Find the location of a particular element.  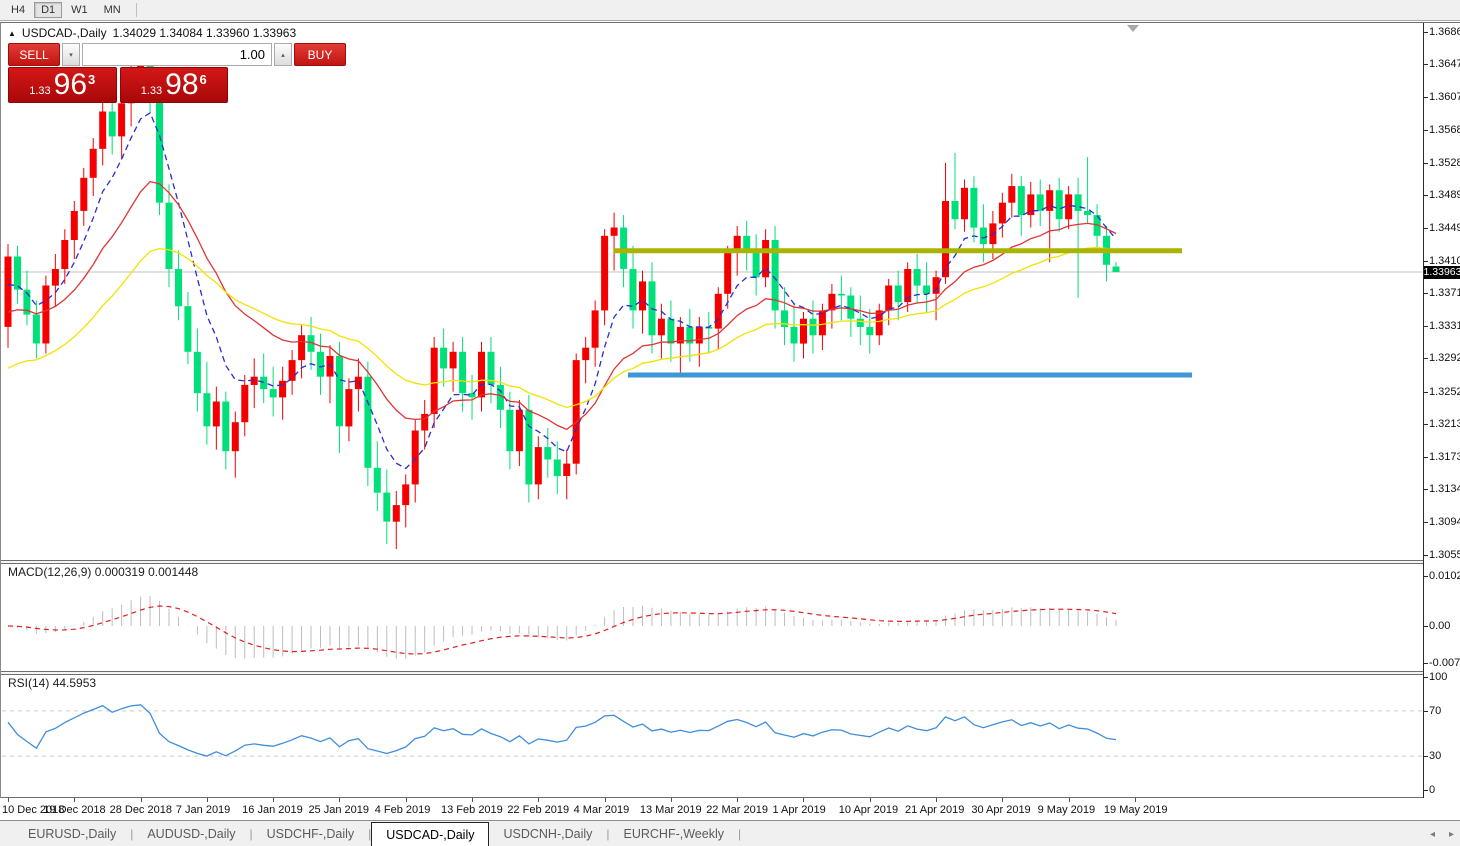

macd-axis-label: 0.010229 is located at coordinates (1444, 575).